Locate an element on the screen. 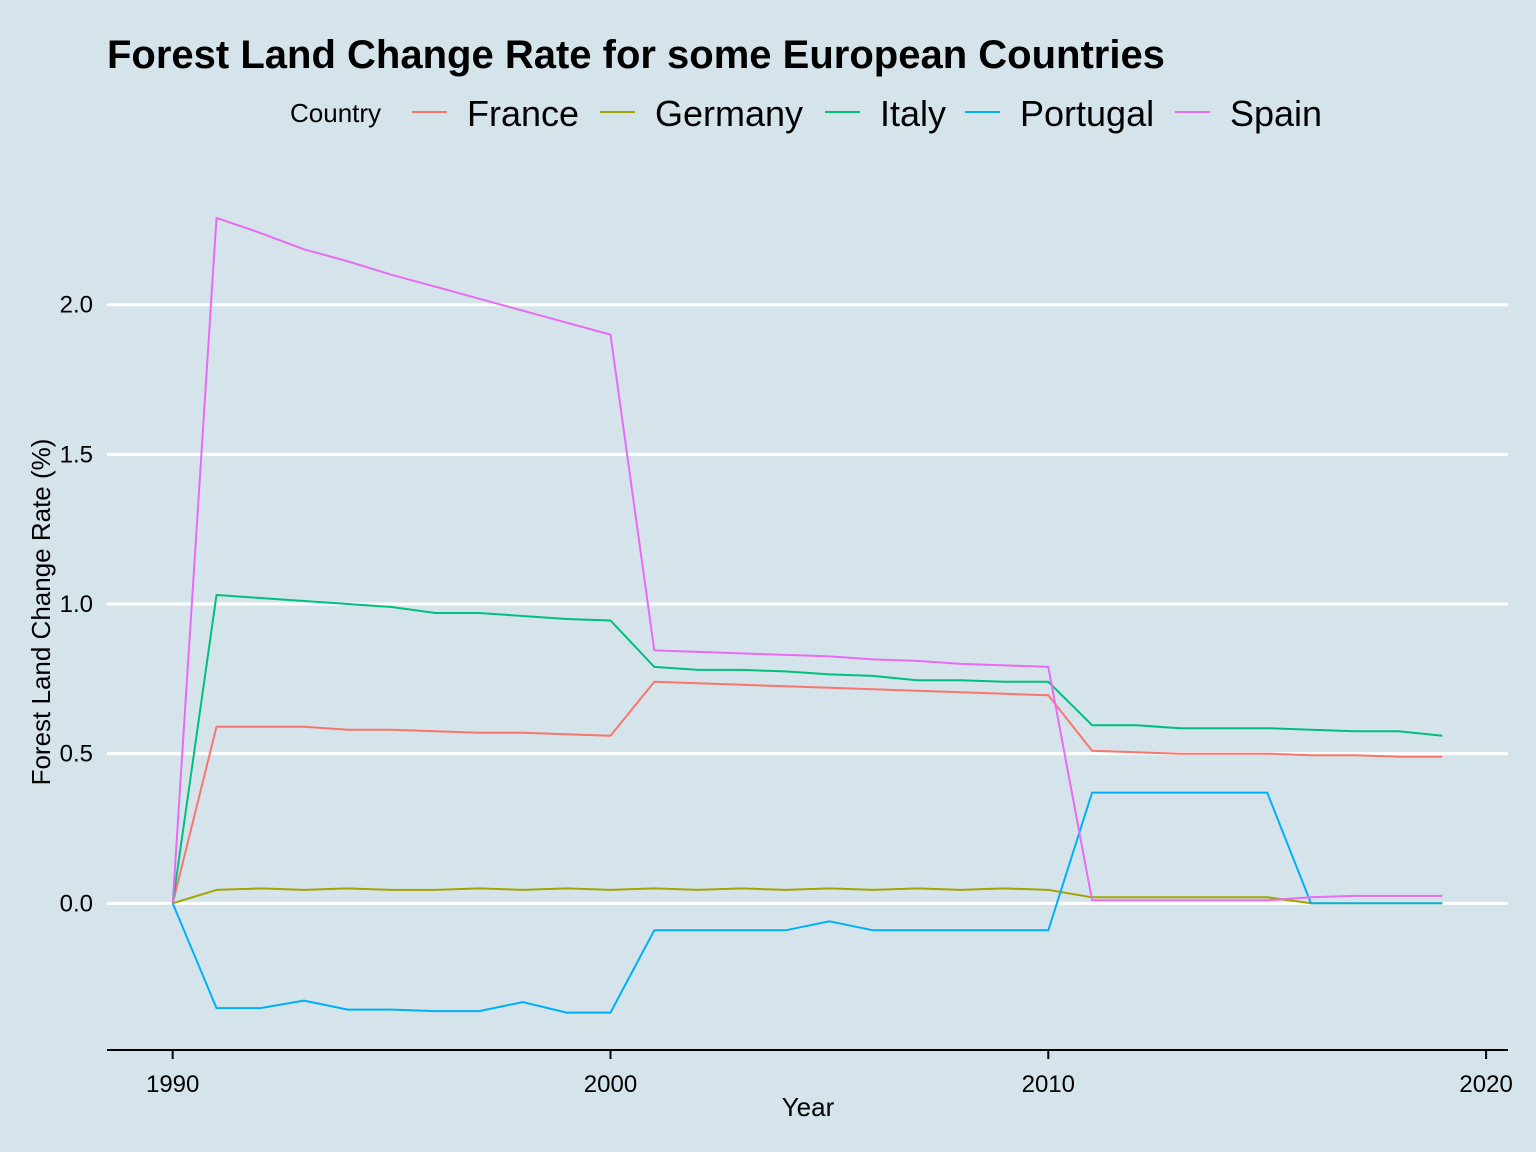 This screenshot has height=1152, width=1536. legend-label-portugal: Portugal is located at coordinates (1087, 113).